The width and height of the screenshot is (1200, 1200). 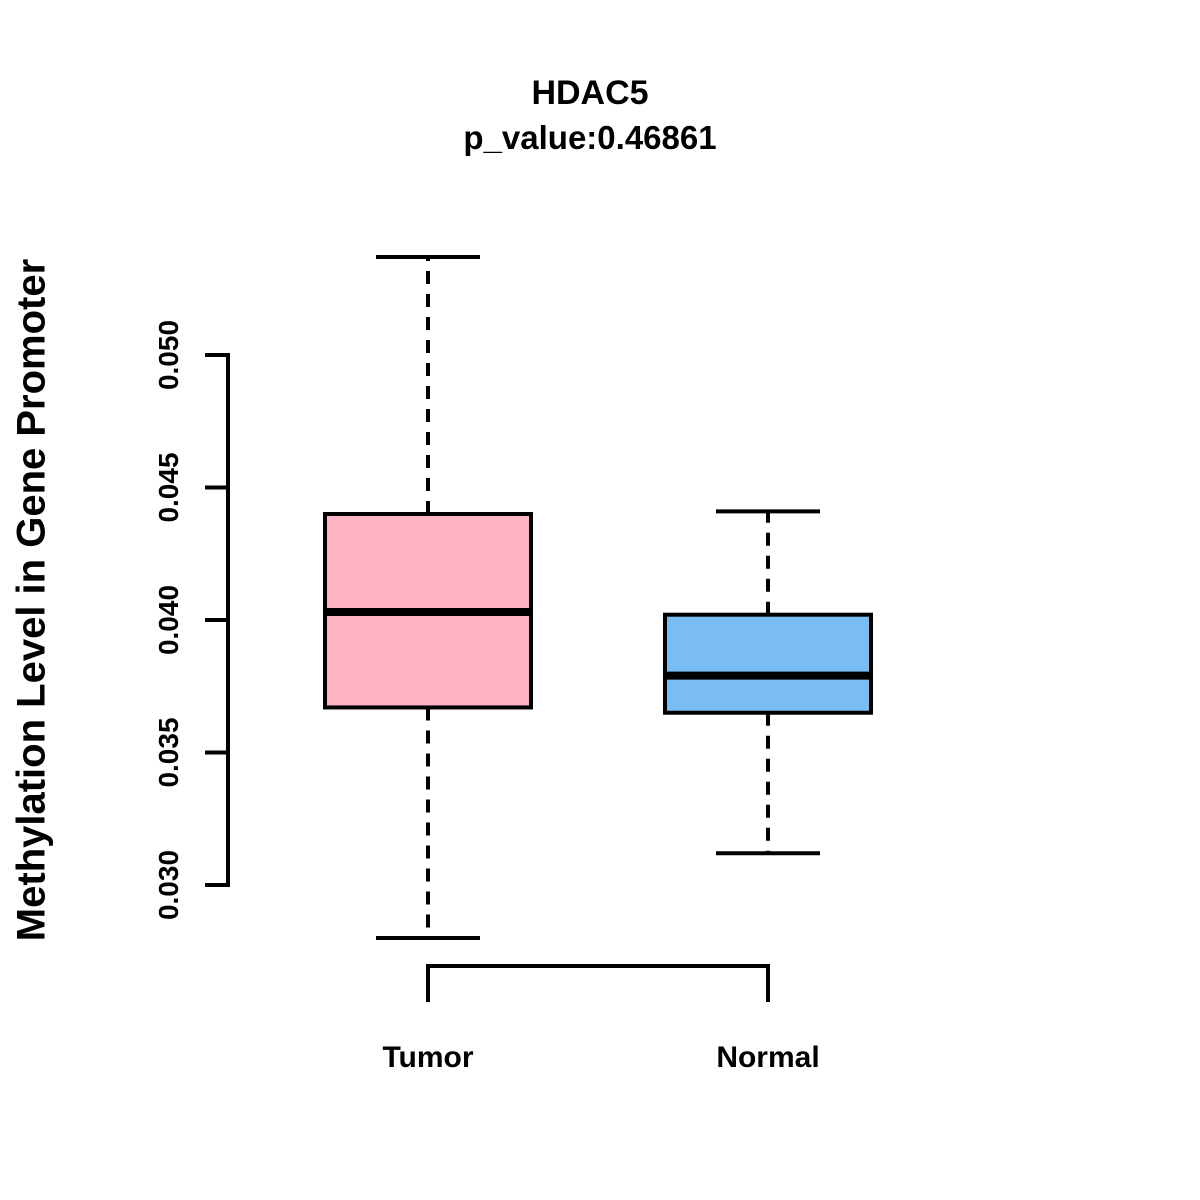 I want to click on y-axis-tick-label: 0.035, so click(x=168, y=752).